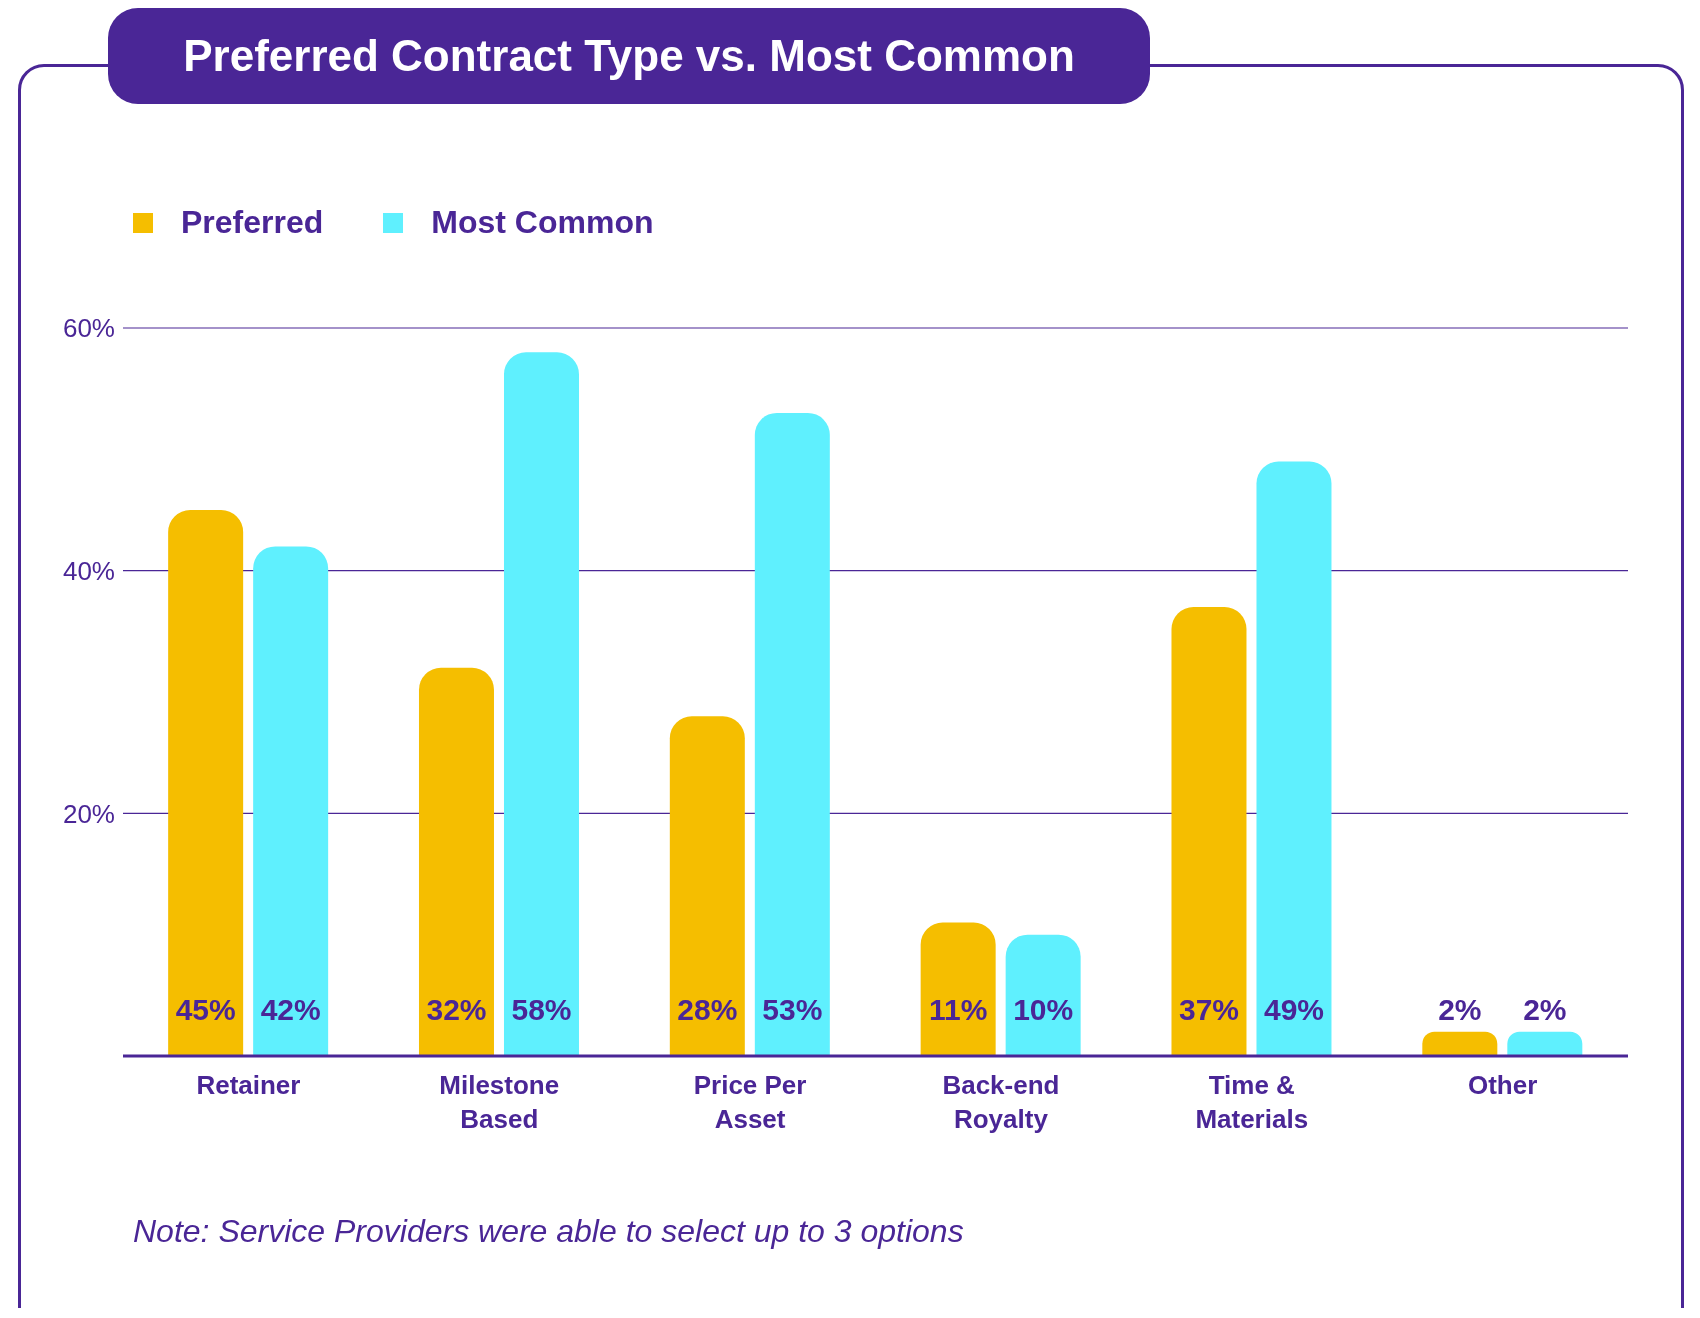 Image resolution: width=1700 pixels, height=1318 pixels. Describe the element at coordinates (958, 1009) in the screenshot. I see `data-label: 11%` at that location.